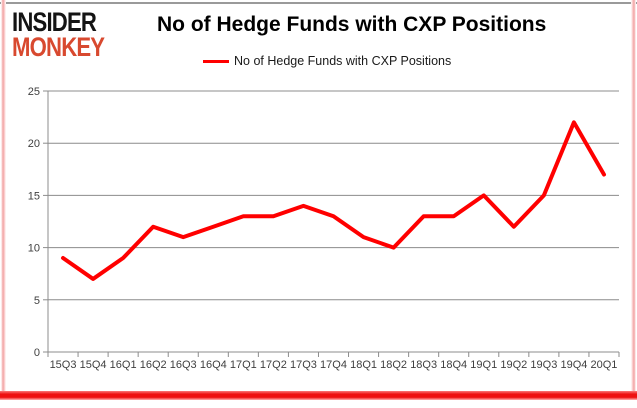 This screenshot has width=637, height=408. I want to click on x-tick-label: 19Q4, so click(573, 365).